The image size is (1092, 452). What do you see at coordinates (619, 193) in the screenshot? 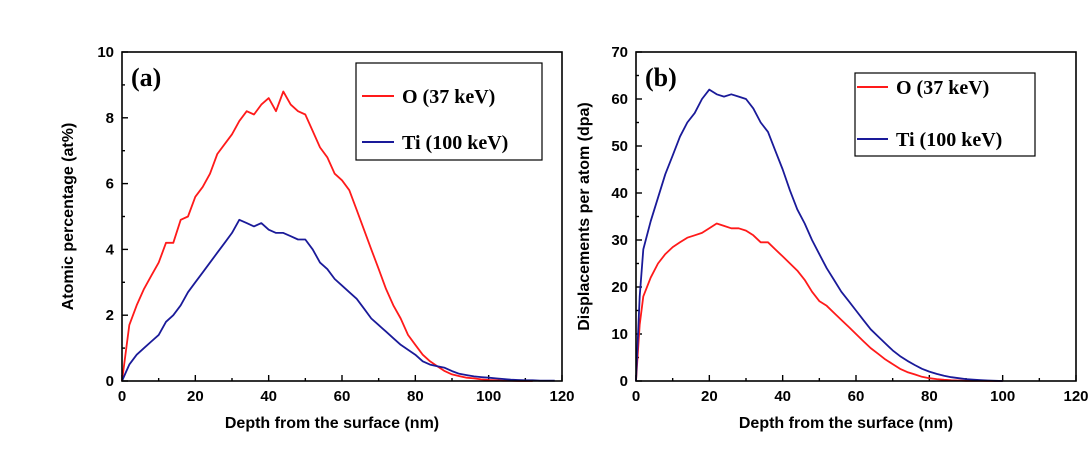
I see `y-tick-label-b-4: 40` at bounding box center [619, 193].